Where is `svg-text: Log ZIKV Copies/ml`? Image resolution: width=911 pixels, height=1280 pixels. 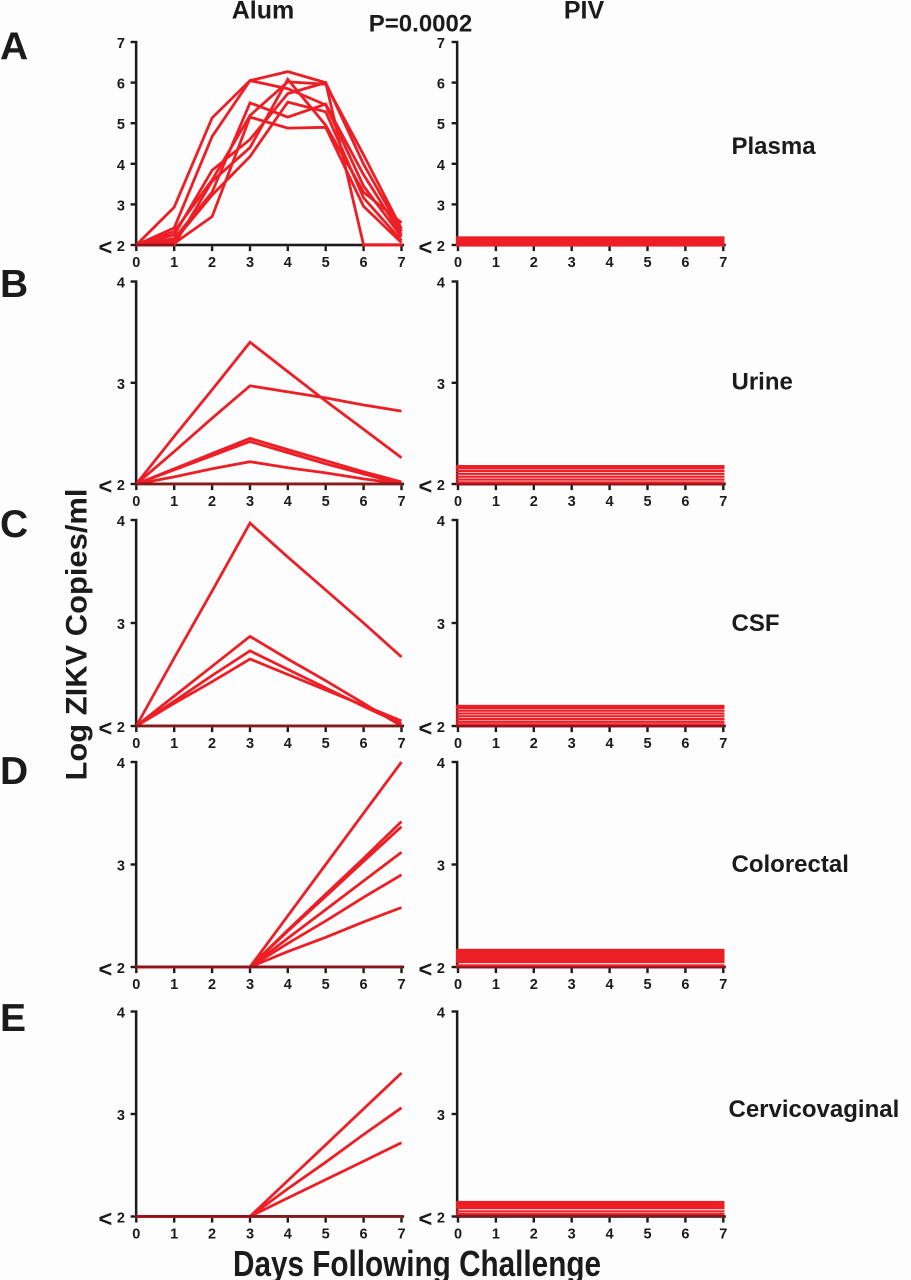
svg-text: Log ZIKV Copies/ml is located at coordinates (76, 635).